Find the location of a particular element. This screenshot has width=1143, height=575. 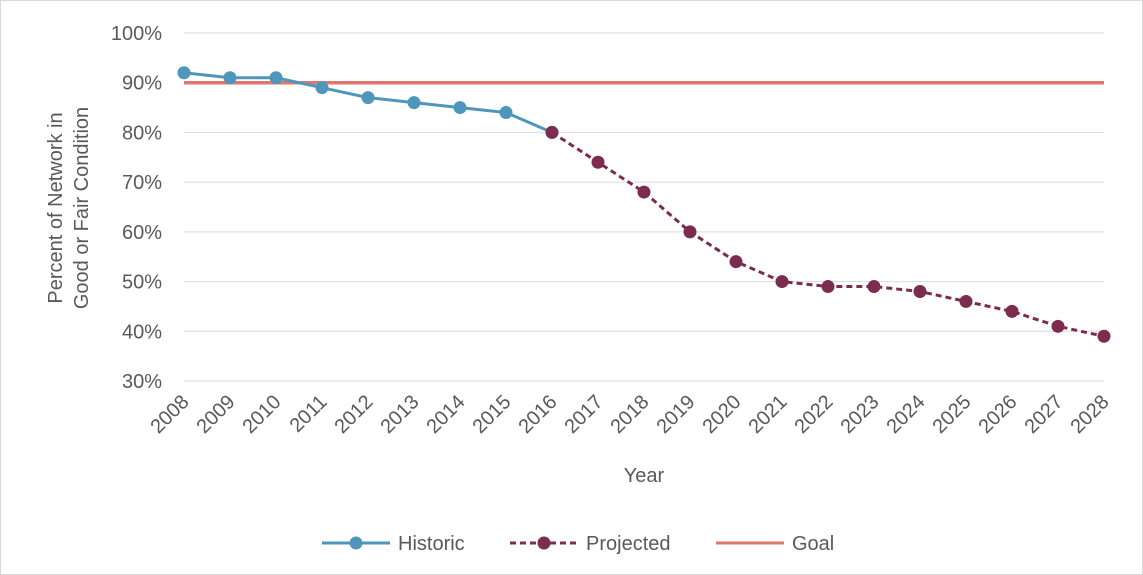

x-tick-label: 2018 is located at coordinates (630, 414).